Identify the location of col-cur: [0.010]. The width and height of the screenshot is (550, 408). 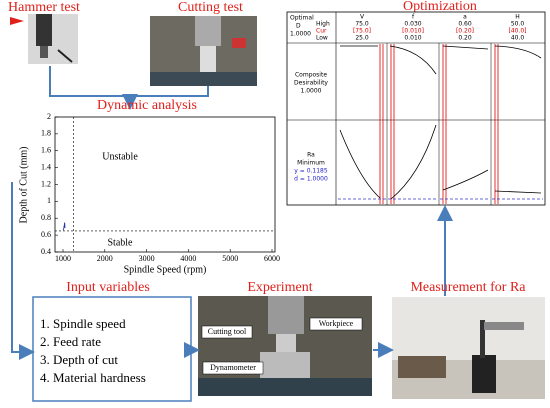
(413, 31).